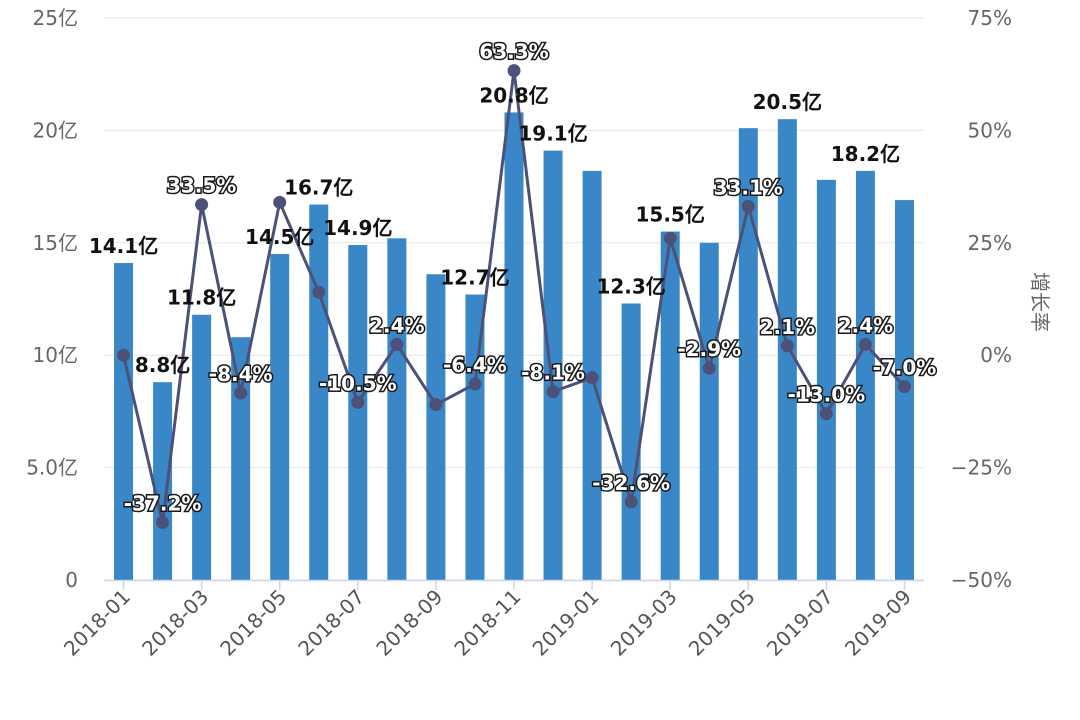 The width and height of the screenshot is (1080, 720). I want to click on growth-value-label: -7.0%, so click(905, 368).